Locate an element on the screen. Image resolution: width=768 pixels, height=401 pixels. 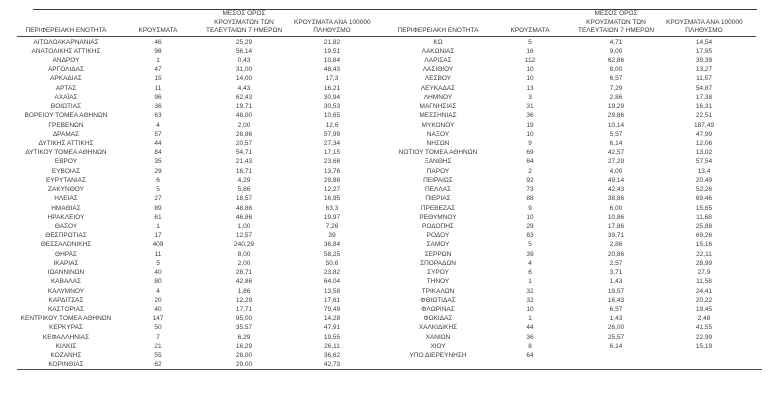
region-cell: ΚΙΛΚΙΣ is located at coordinates (66, 346).